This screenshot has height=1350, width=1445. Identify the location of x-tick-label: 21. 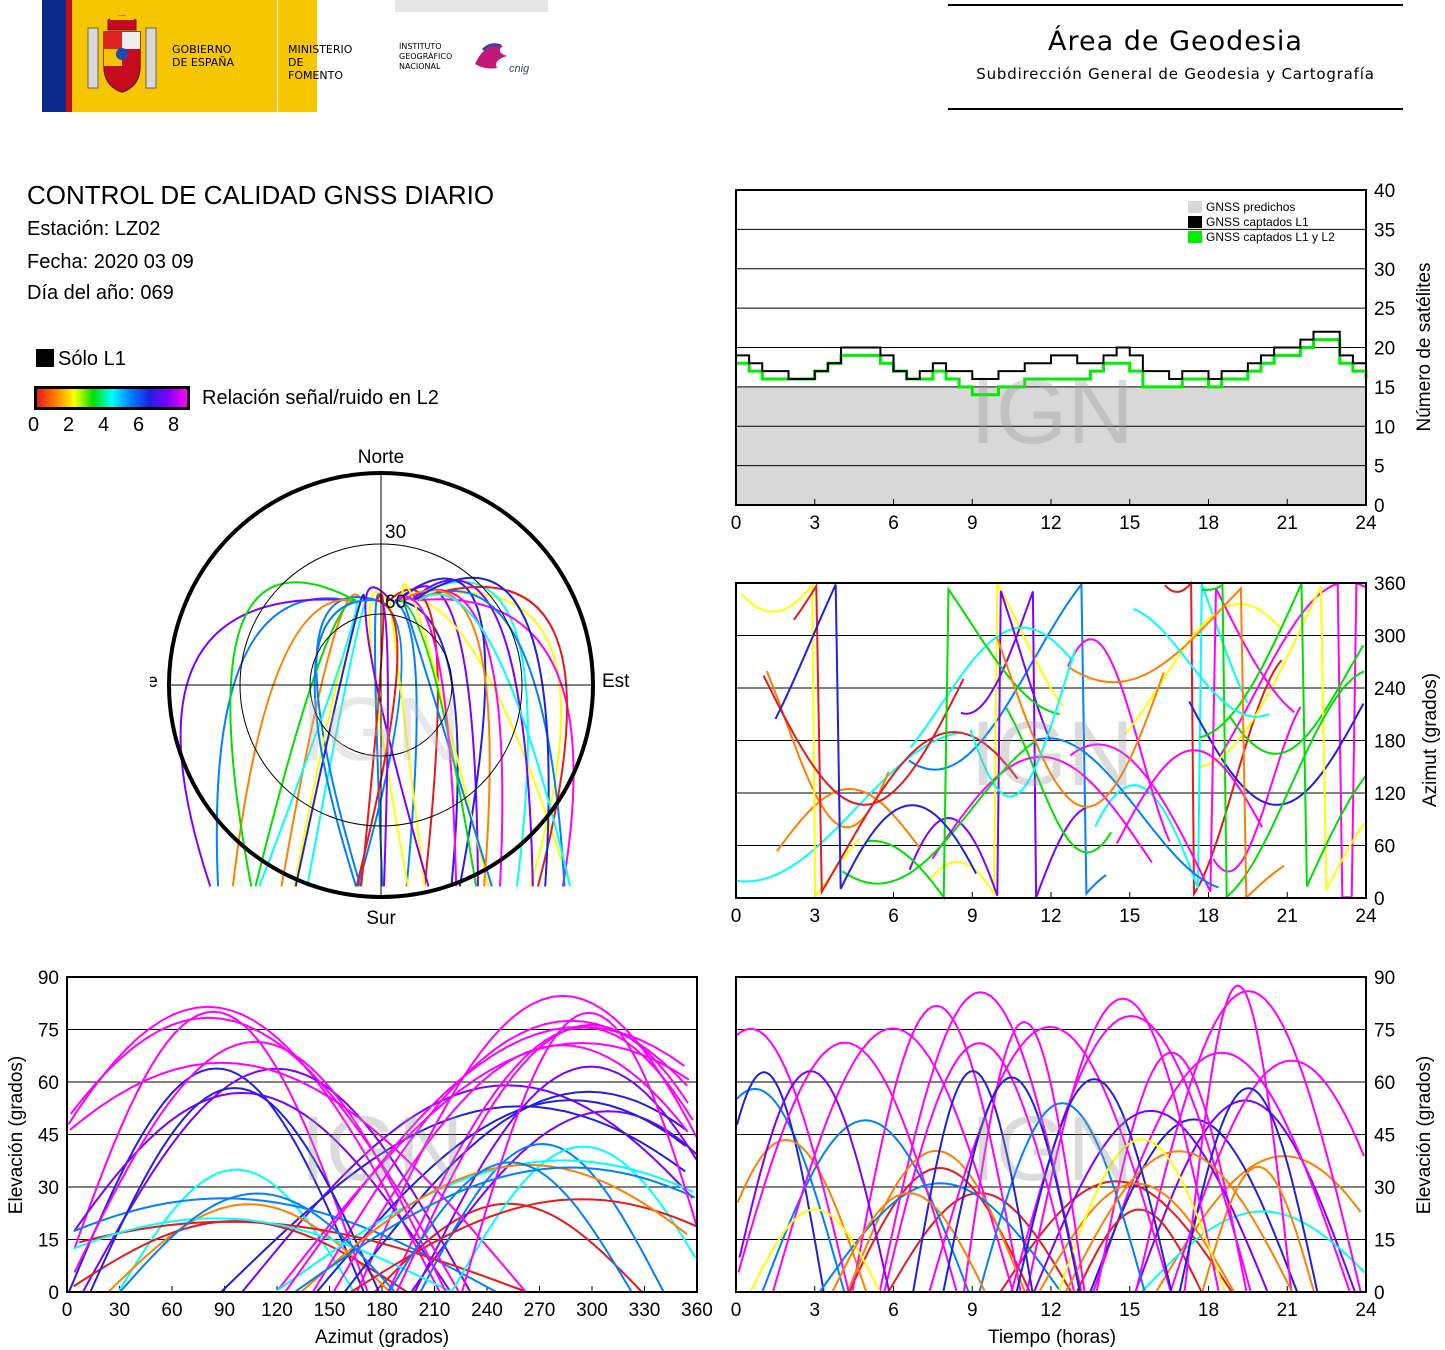
(1287, 523).